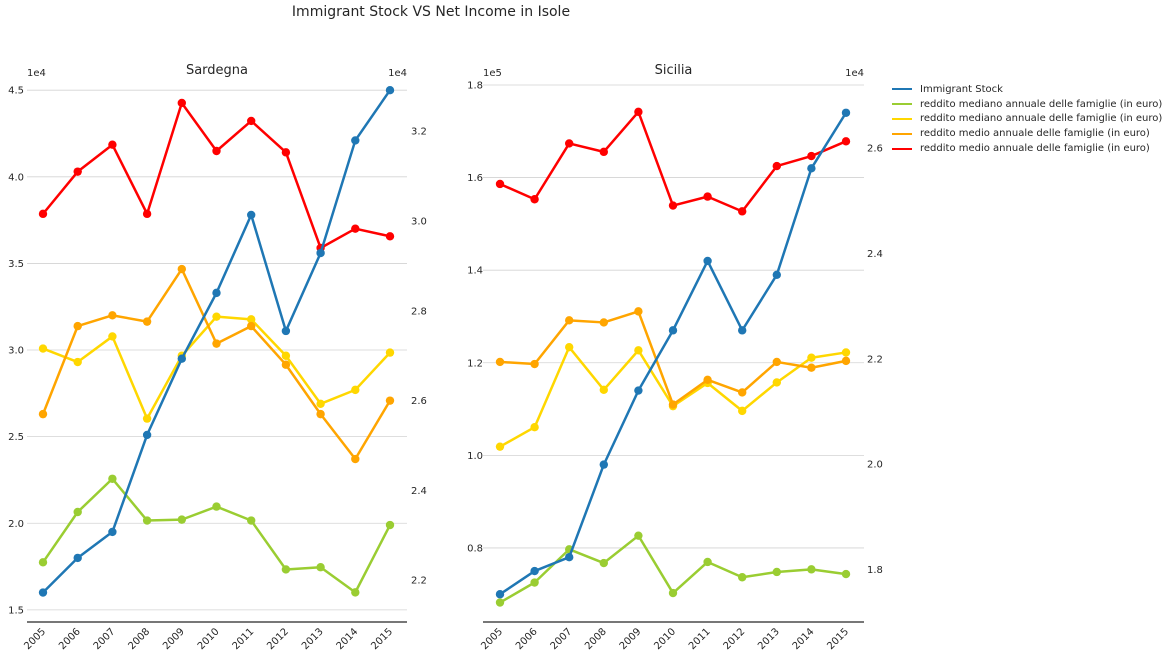 This screenshot has height=662, width=1176. Describe the element at coordinates (431, 12) in the screenshot. I see `figure-title: Immigrant Stock VS Net Income in Isole` at that location.